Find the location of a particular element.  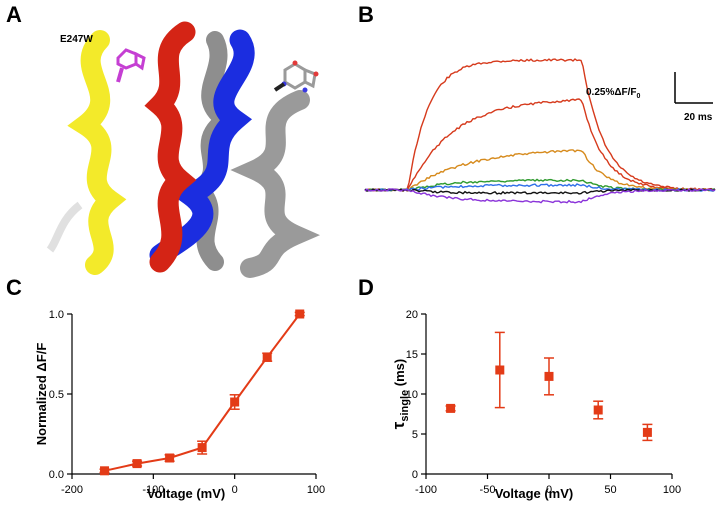

tryptophan-sidechain is located at coordinates (131, 65).